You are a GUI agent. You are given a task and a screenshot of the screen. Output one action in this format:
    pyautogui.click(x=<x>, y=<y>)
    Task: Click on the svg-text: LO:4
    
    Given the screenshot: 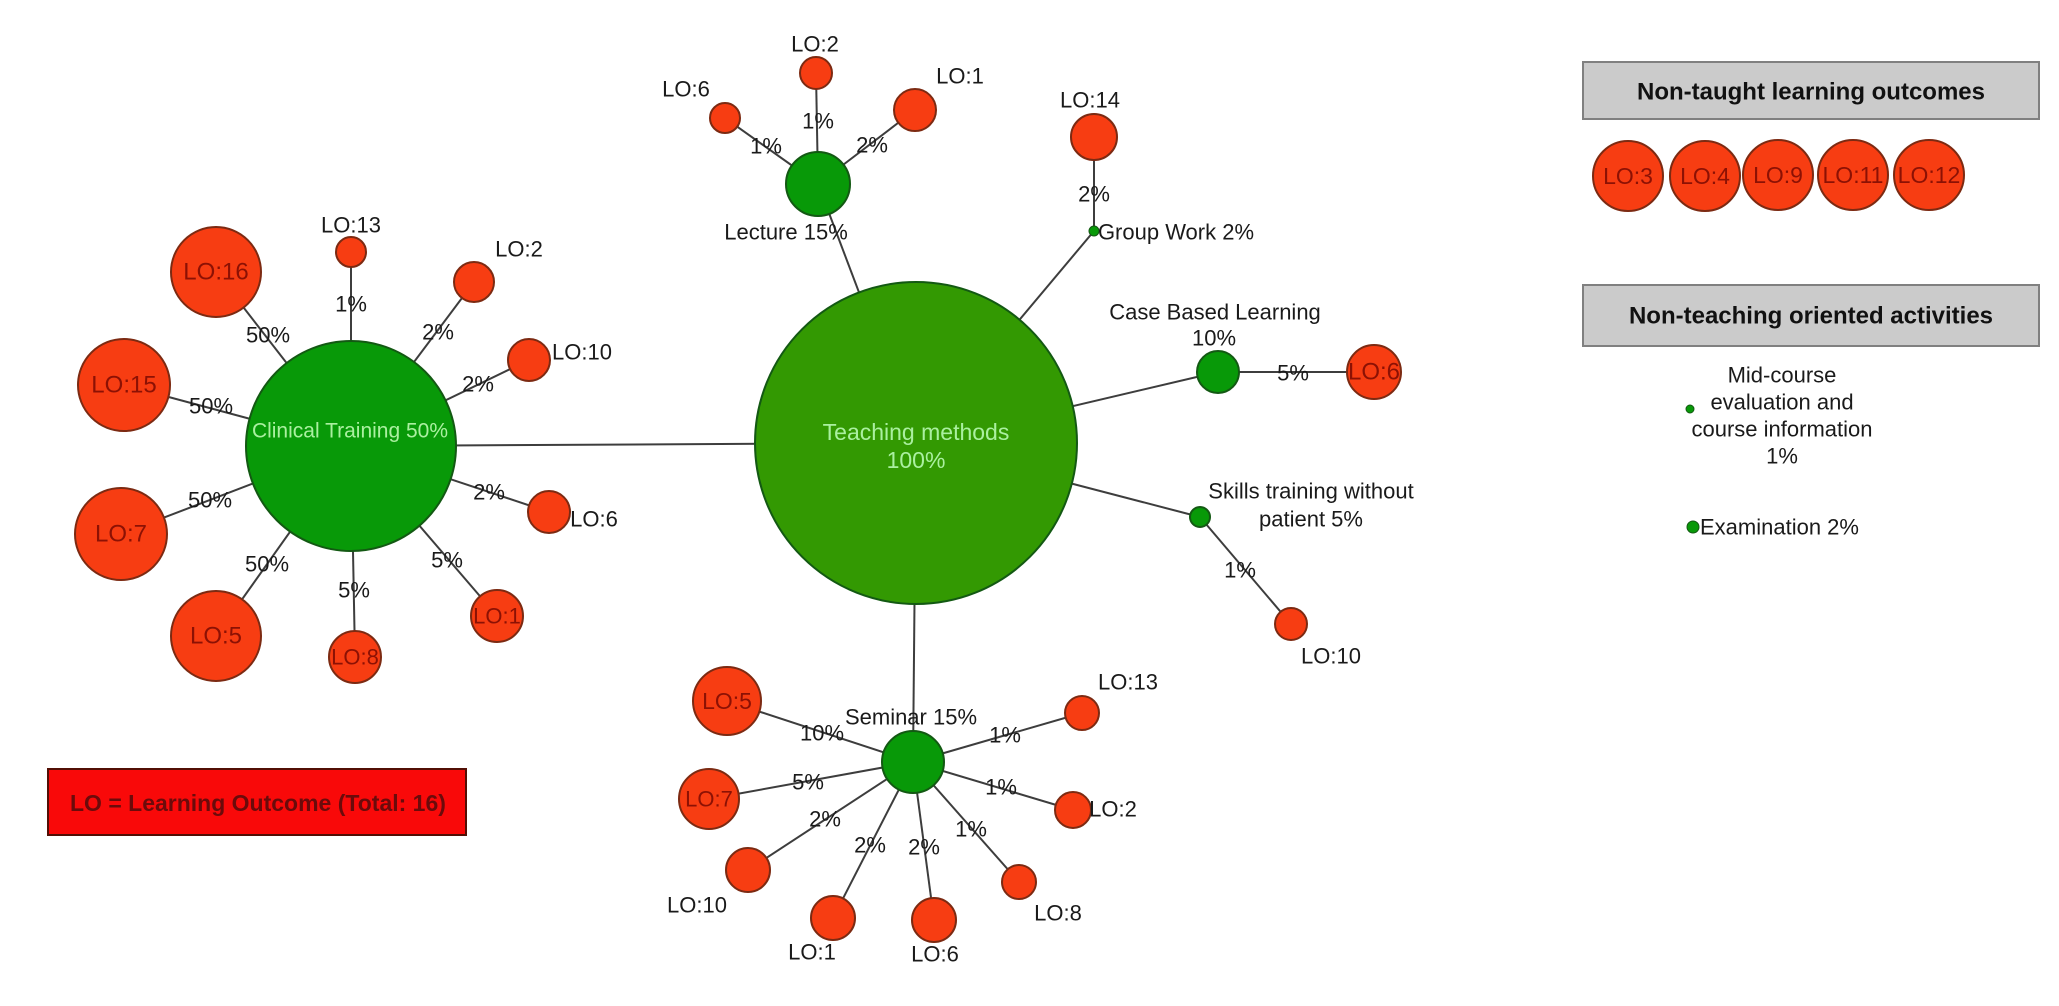 What is the action you would take?
    pyautogui.click(x=1705, y=176)
    